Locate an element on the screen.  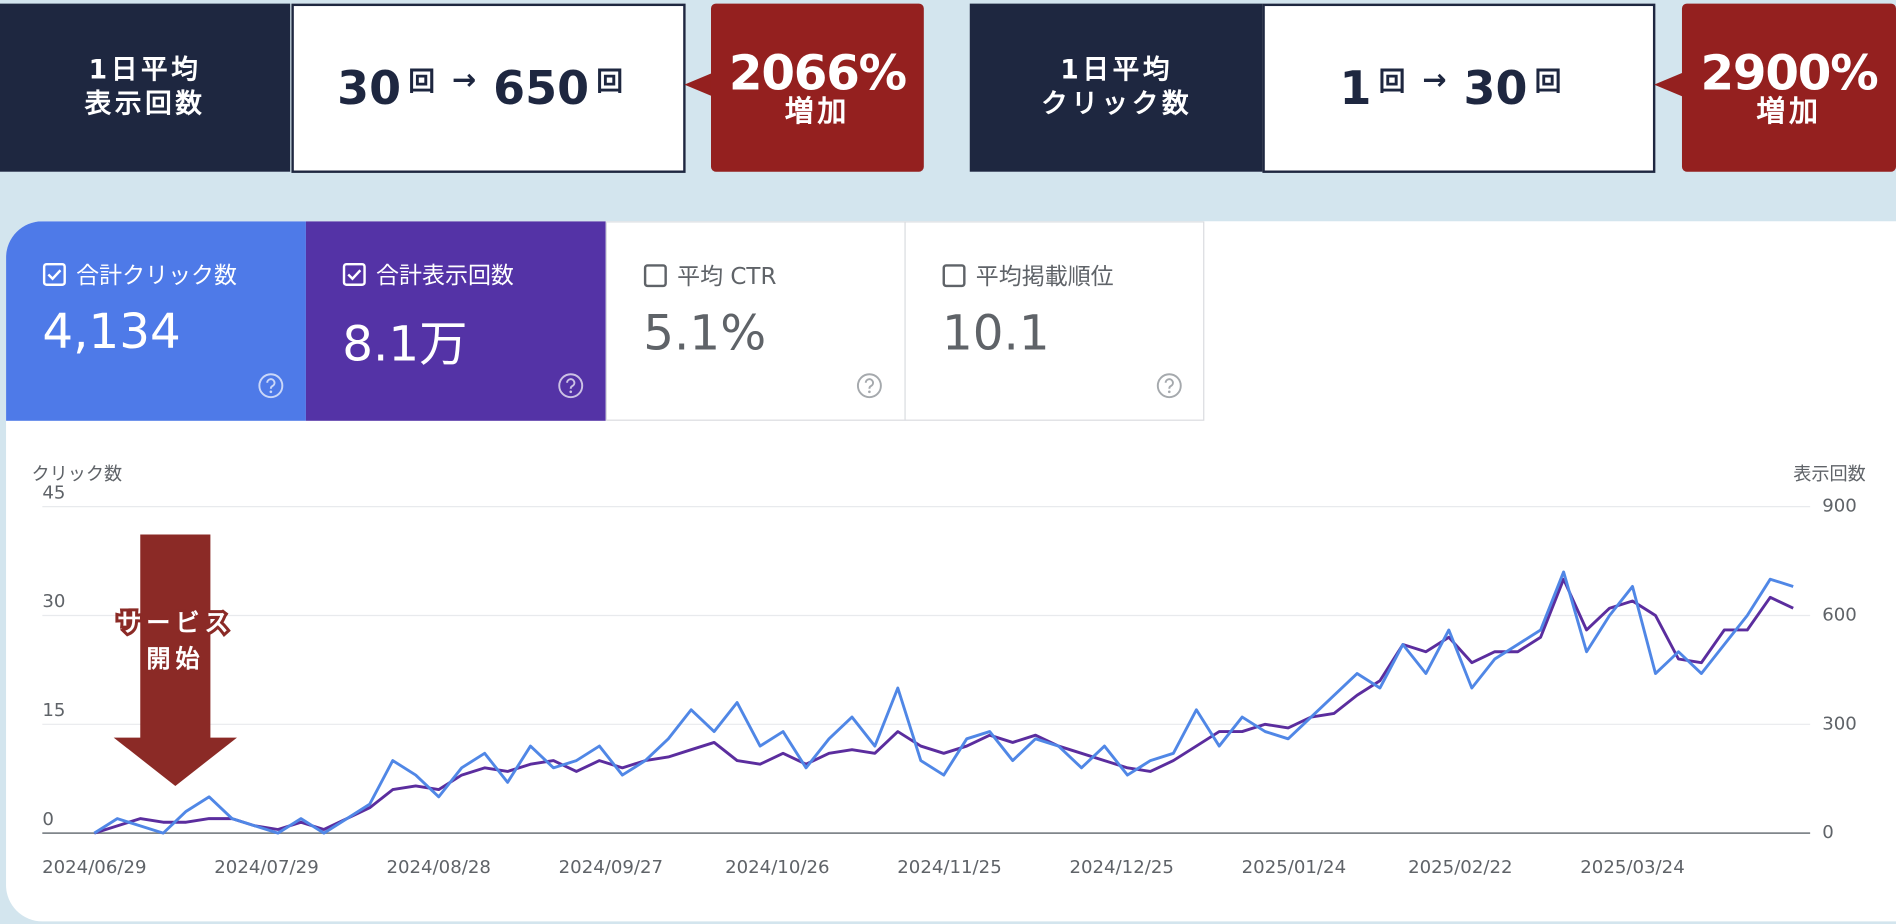
metric-name: 合計クリック数 is located at coordinates (157, 275).